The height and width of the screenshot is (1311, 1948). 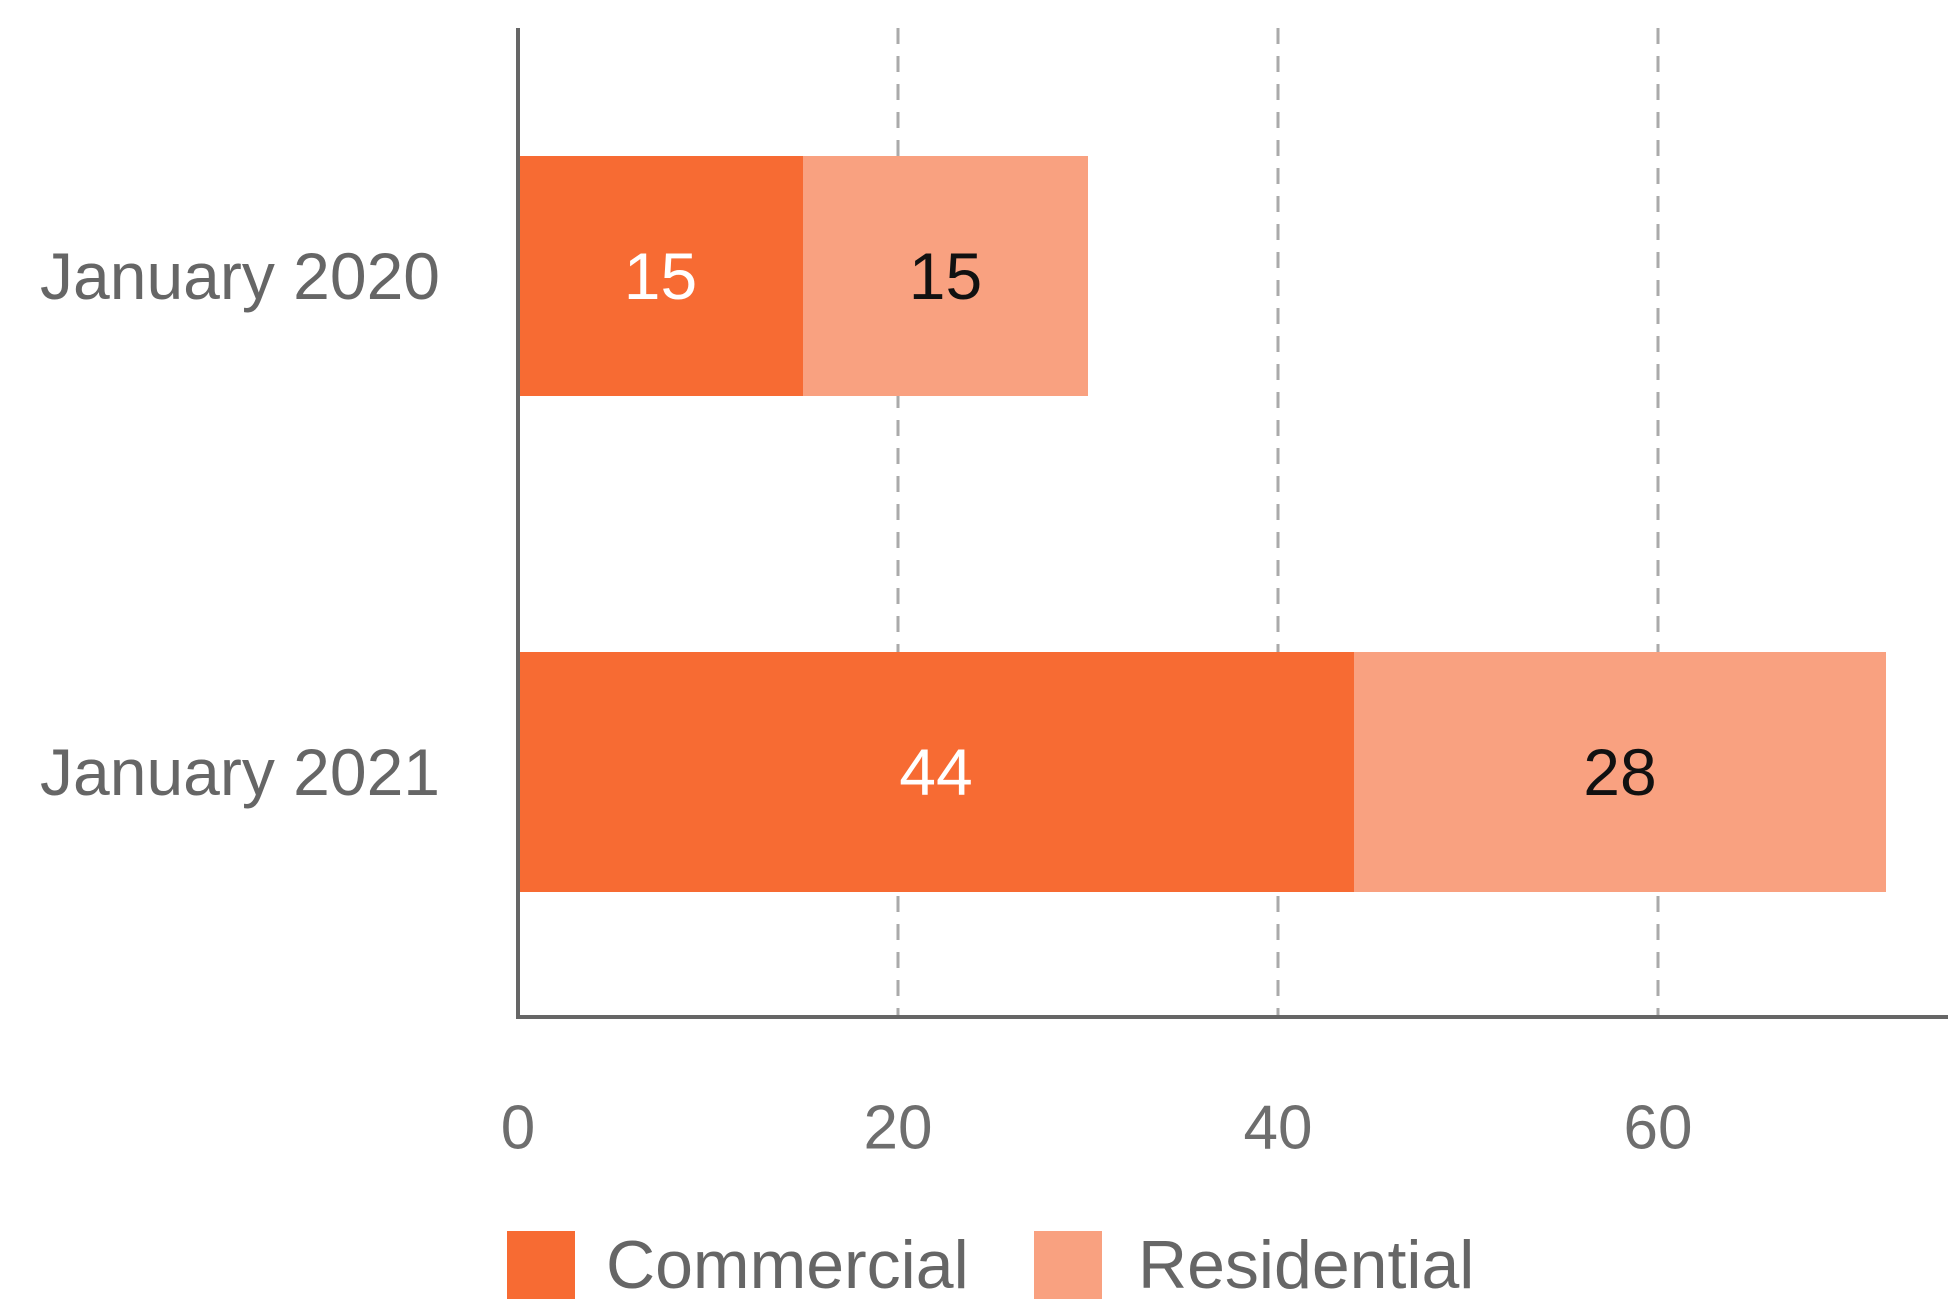 I want to click on legend: Commercial Residential, so click(x=990, y=1265).